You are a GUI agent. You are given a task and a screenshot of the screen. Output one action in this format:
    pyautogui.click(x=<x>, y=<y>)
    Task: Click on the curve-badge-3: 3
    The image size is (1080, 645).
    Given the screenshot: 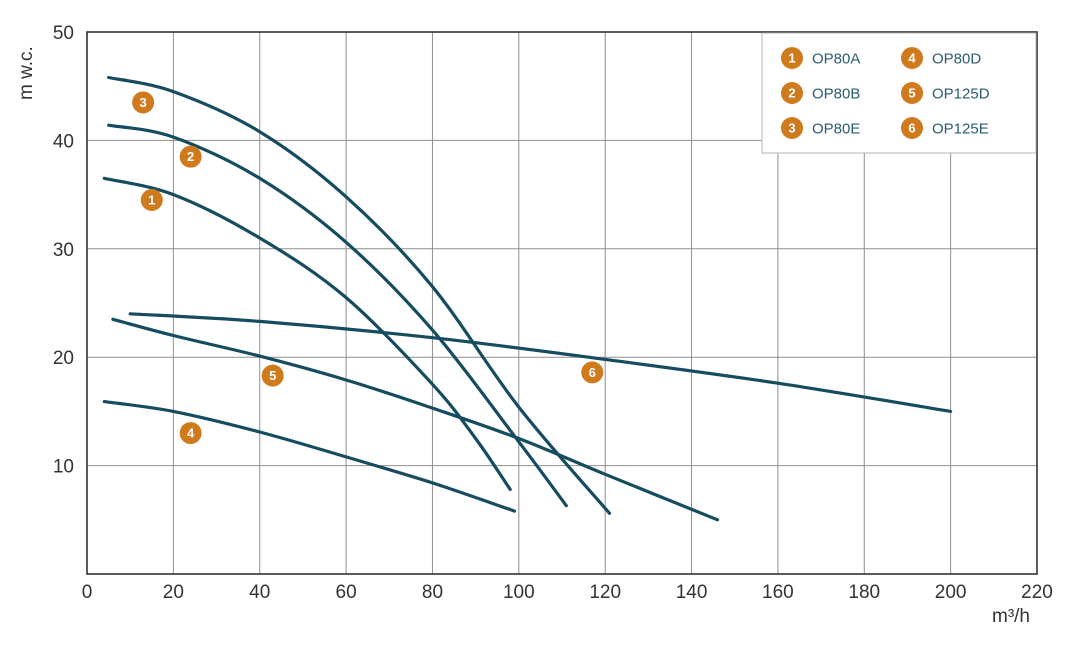 What is the action you would take?
    pyautogui.click(x=143, y=102)
    